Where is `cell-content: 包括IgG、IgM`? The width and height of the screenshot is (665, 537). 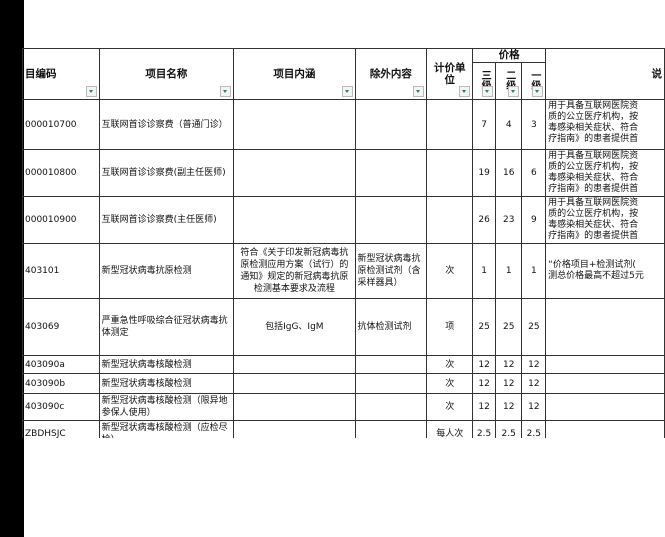 cell-content: 包括IgG、IgM is located at coordinates (294, 327).